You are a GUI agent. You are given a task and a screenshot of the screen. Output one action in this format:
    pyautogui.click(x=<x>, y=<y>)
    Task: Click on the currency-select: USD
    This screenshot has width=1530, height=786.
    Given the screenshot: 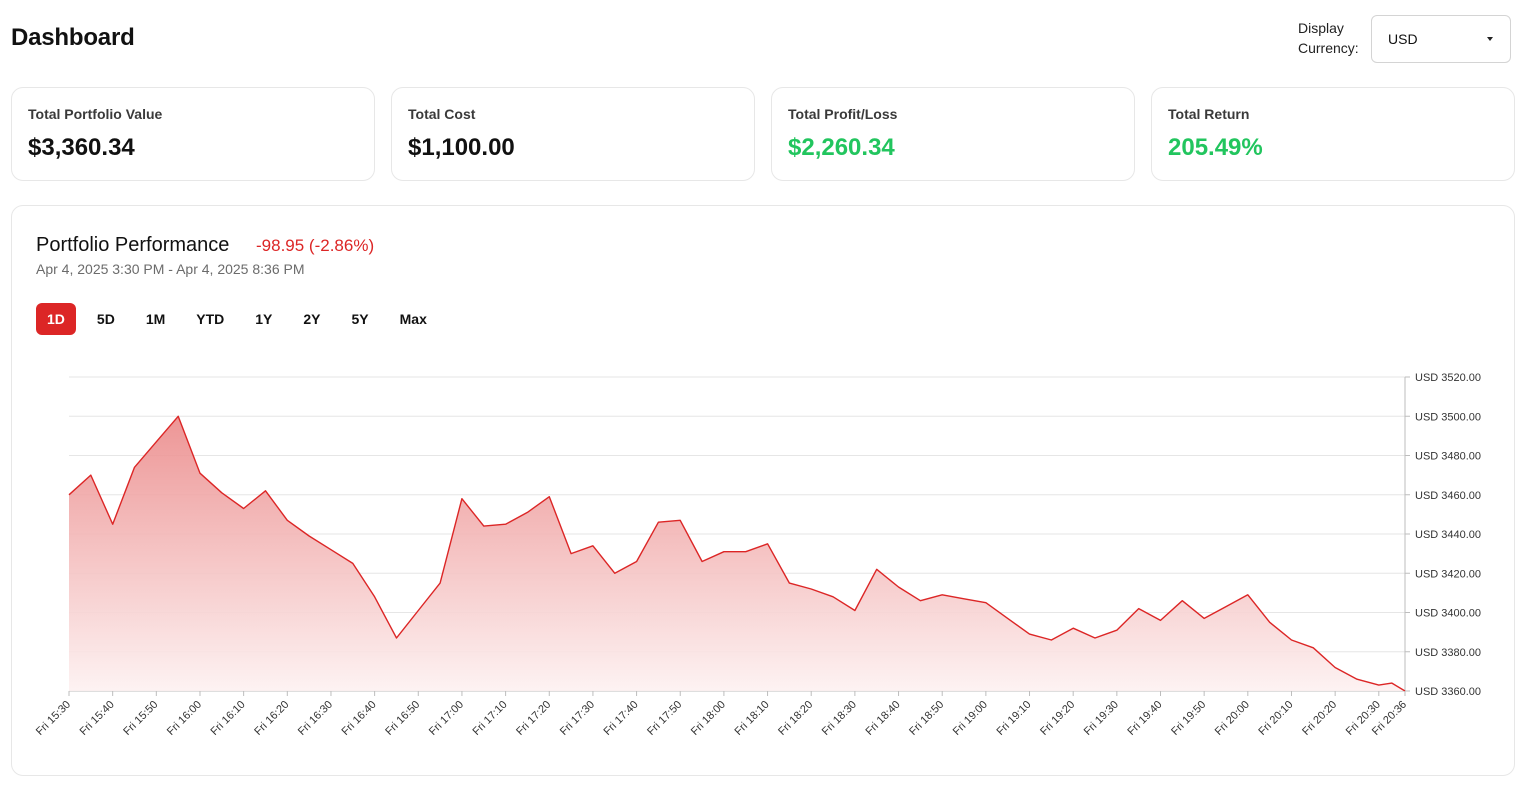 What is the action you would take?
    pyautogui.click(x=1441, y=39)
    